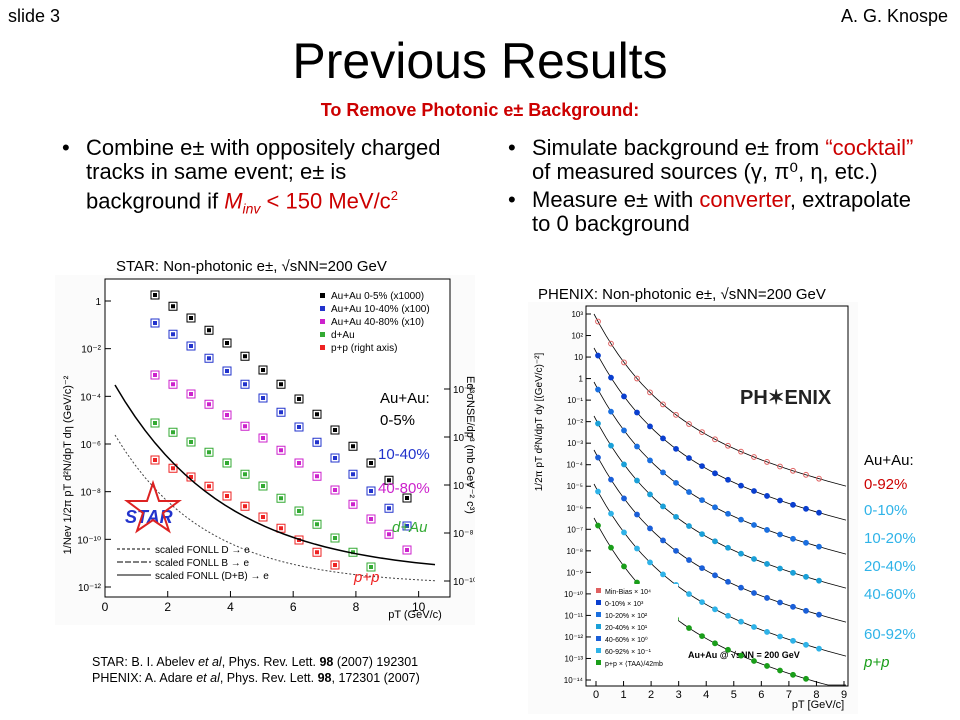  I want to click on phenix-y-tick-label: 10⁻¹², so click(574, 637).